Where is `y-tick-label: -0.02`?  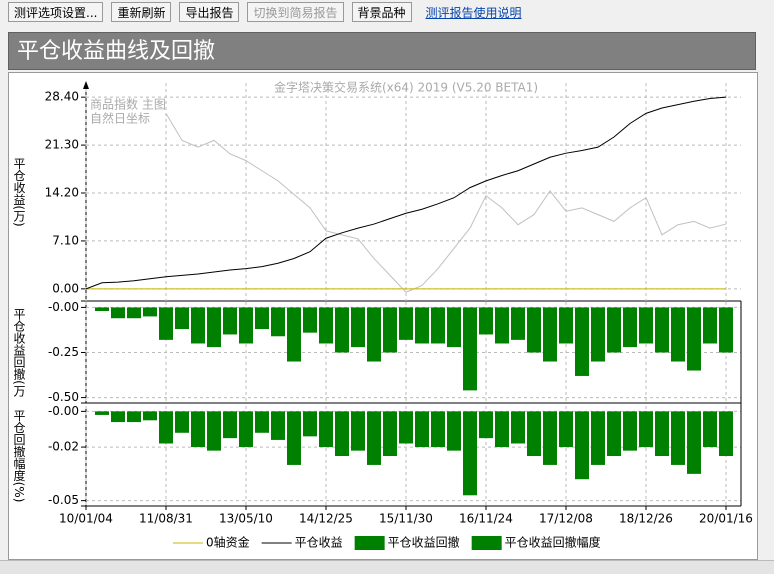 y-tick-label: -0.02 is located at coordinates (63, 447).